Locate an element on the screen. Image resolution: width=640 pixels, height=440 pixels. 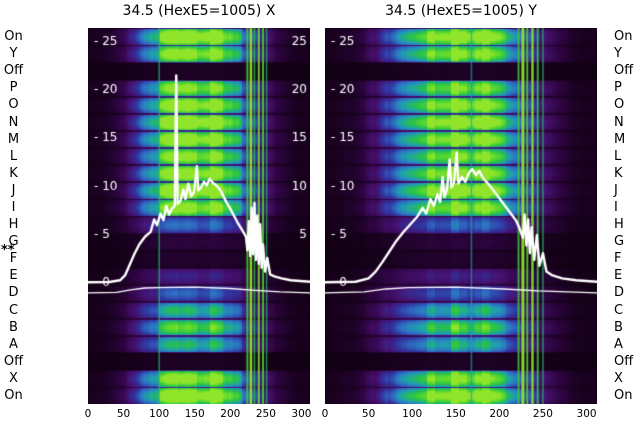
panel-title-x: 34.5 (HexE5=1005) X is located at coordinates (199, 11).